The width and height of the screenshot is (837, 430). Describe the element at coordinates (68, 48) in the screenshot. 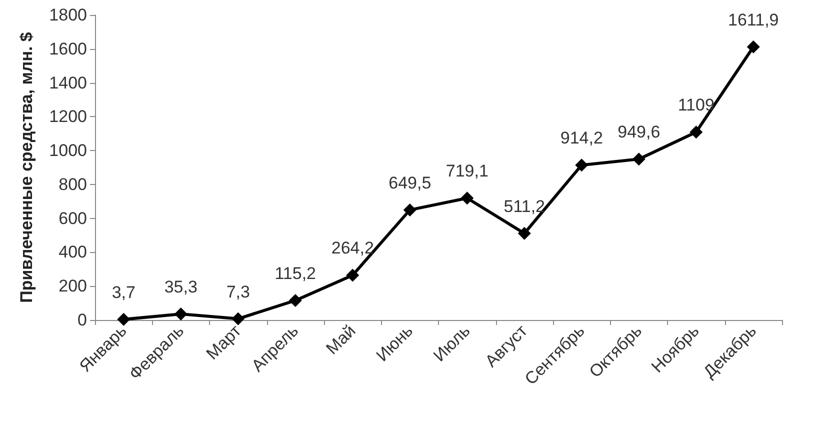

I see `y-tick-label: 1600` at that location.